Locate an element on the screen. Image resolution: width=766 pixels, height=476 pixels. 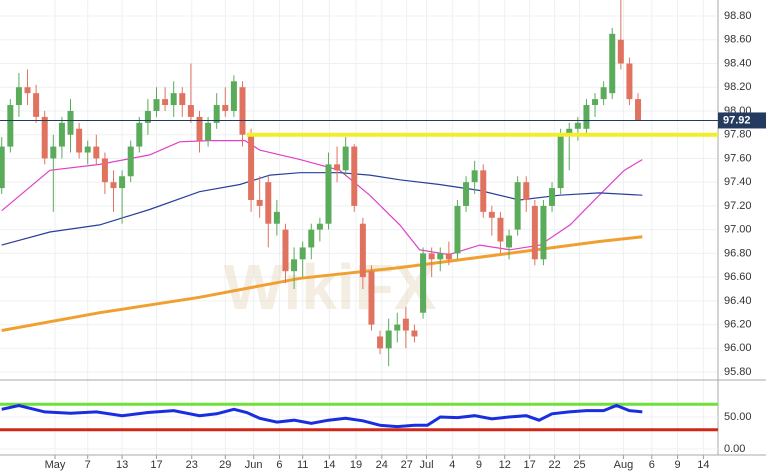
moving-average-line is located at coordinates (322, 209).